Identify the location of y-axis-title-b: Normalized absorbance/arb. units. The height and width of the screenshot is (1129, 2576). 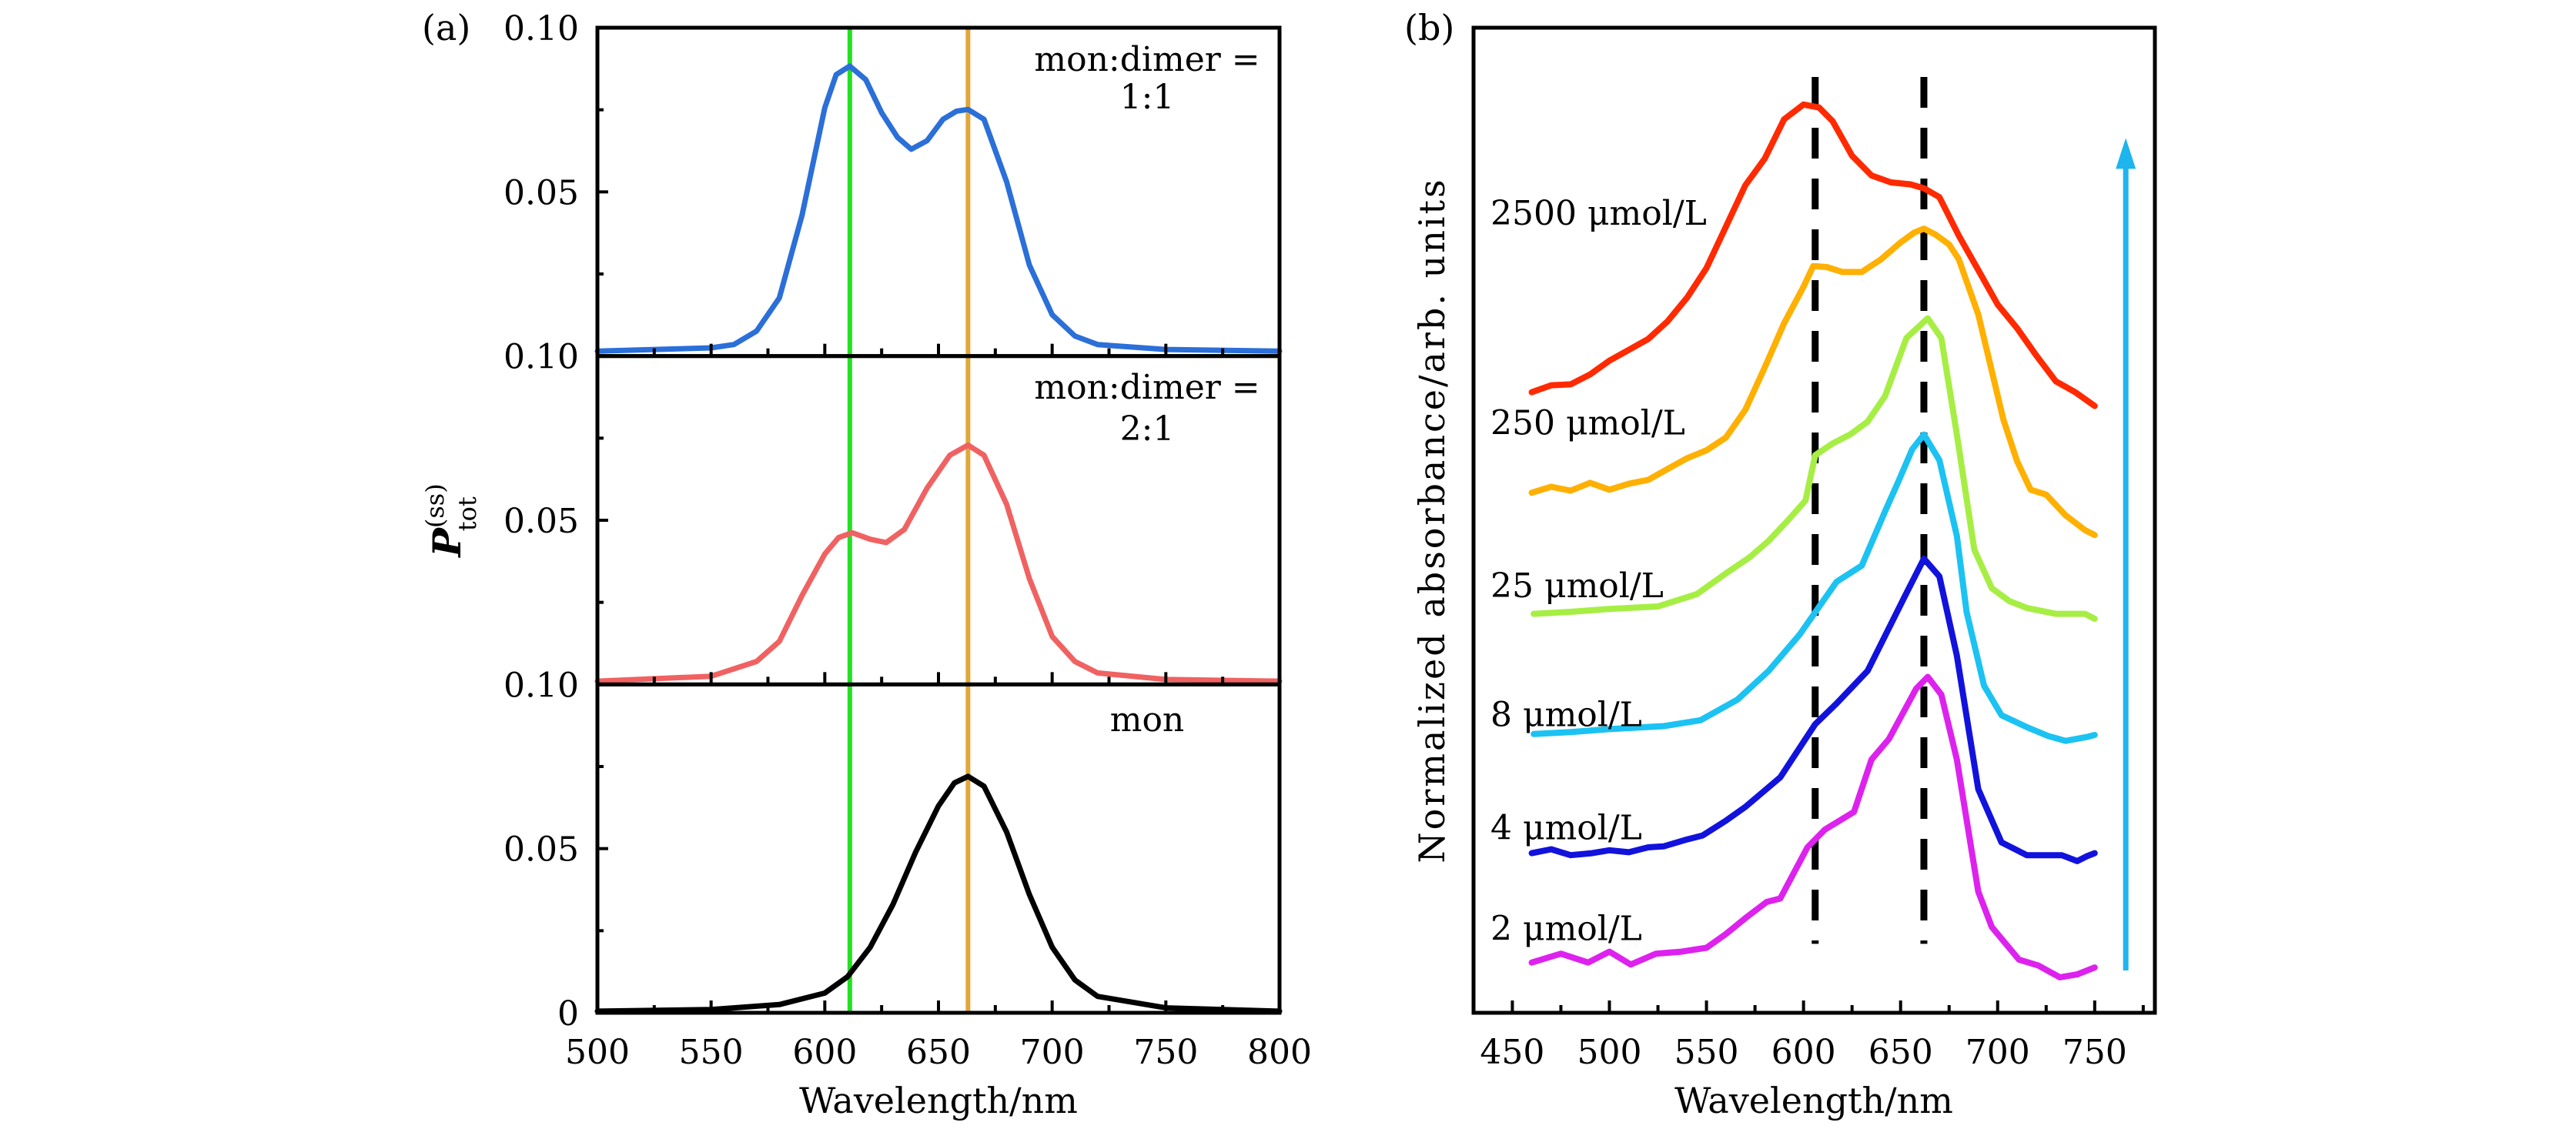
(1432, 520).